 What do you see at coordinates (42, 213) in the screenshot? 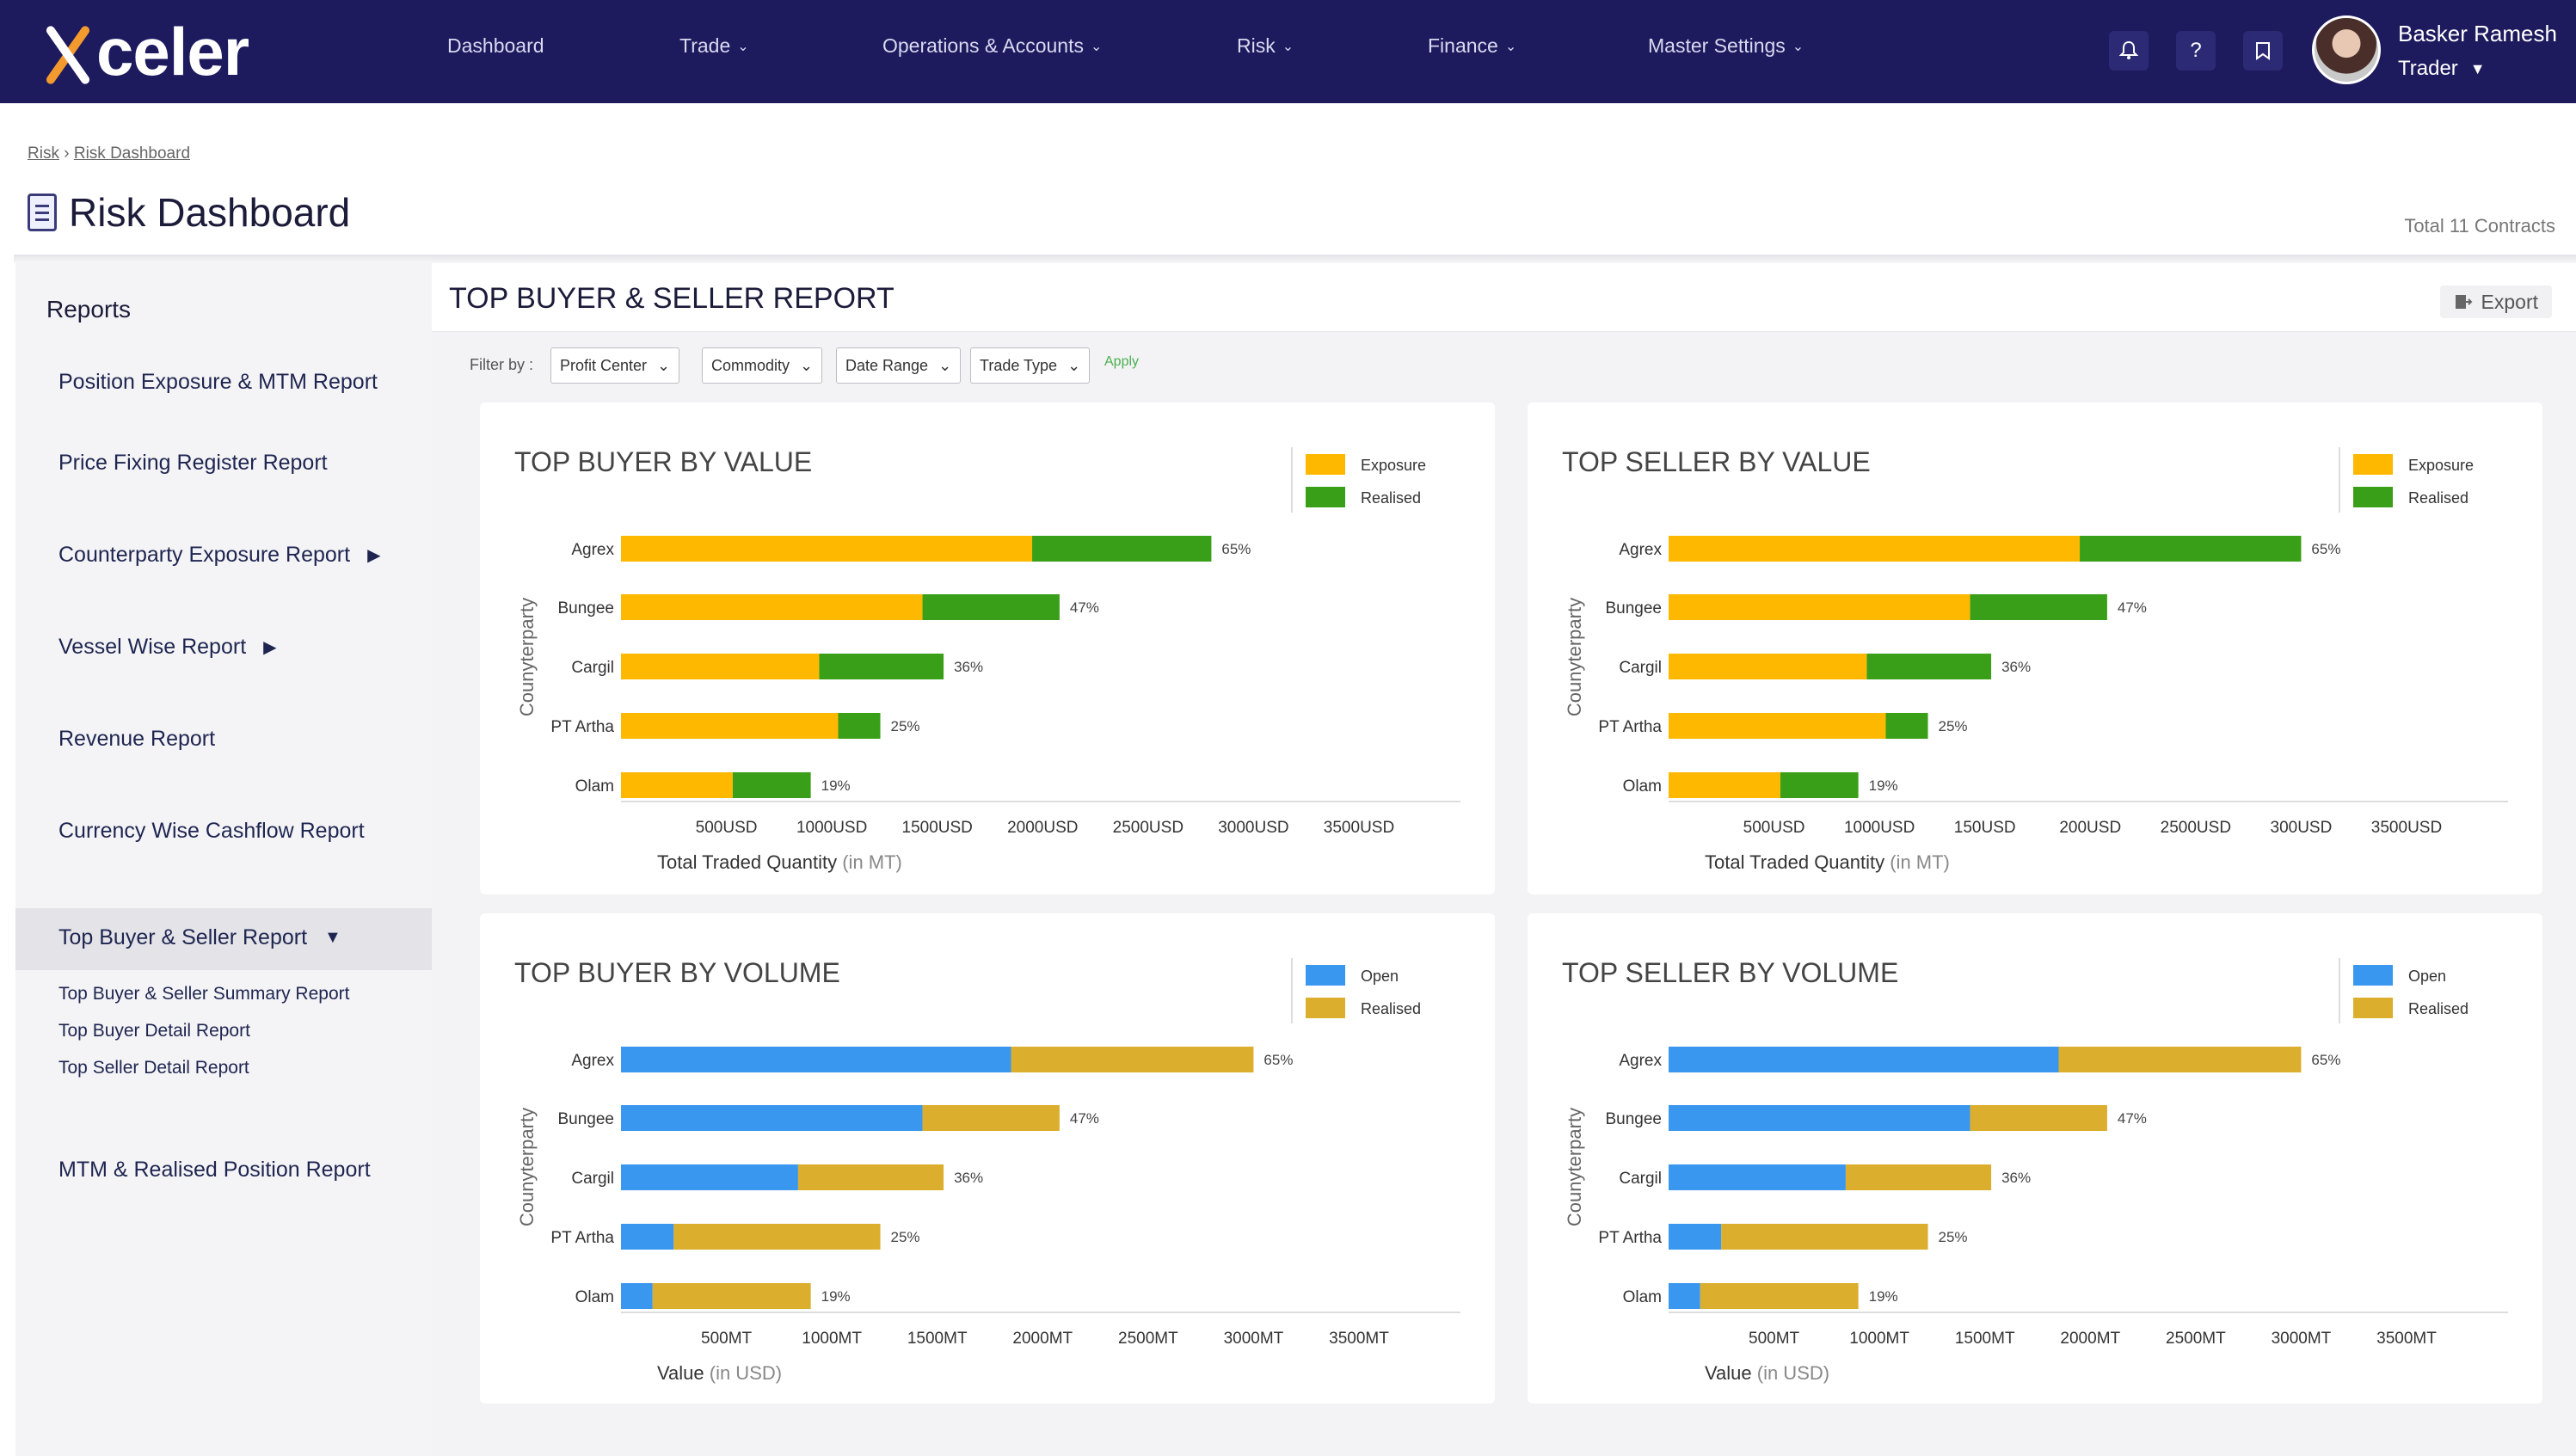
I see `document-icon` at bounding box center [42, 213].